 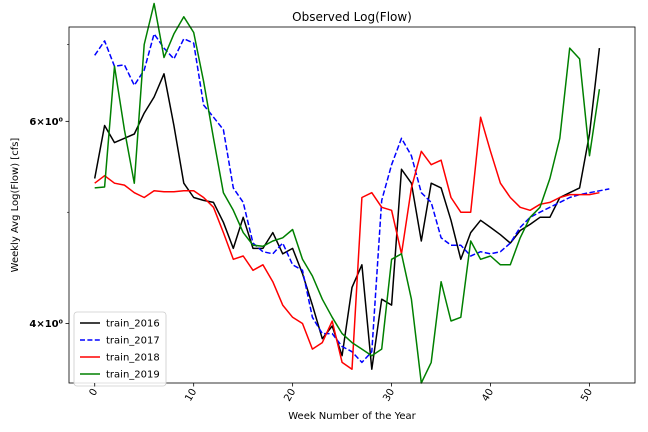 I want to click on y-tick-label: 4×10⁰, so click(x=46, y=324).